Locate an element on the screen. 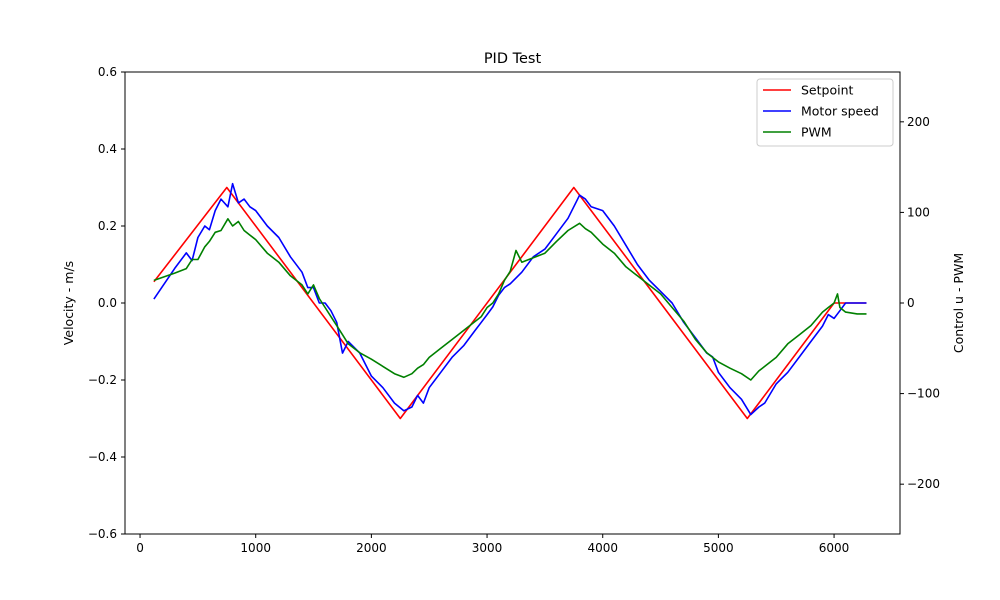  y2-tick-label: −100 is located at coordinates (923, 394).